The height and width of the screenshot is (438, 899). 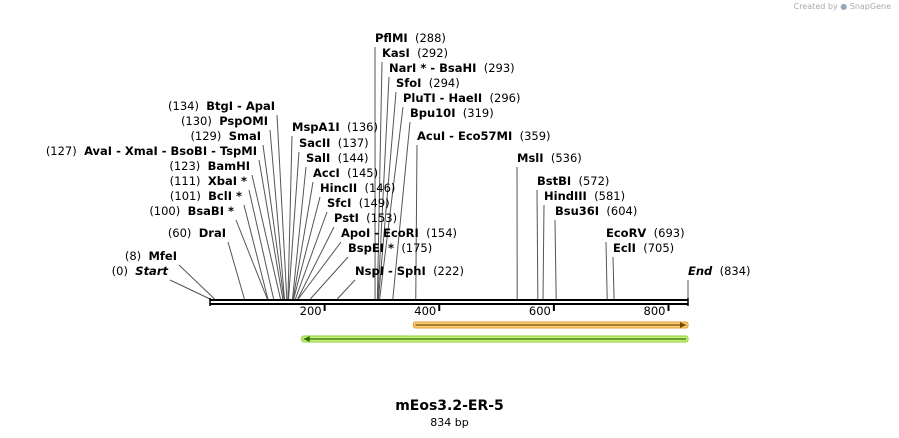 What do you see at coordinates (185, 196) in the screenshot?
I see `site-position: (101)` at bounding box center [185, 196].